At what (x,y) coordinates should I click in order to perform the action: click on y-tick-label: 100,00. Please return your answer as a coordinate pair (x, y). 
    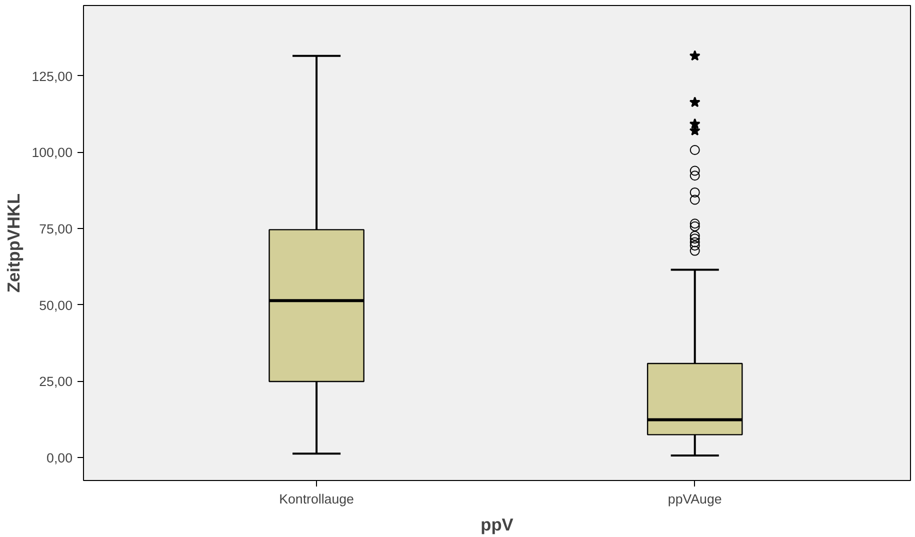
    Looking at the image, I should click on (52, 152).